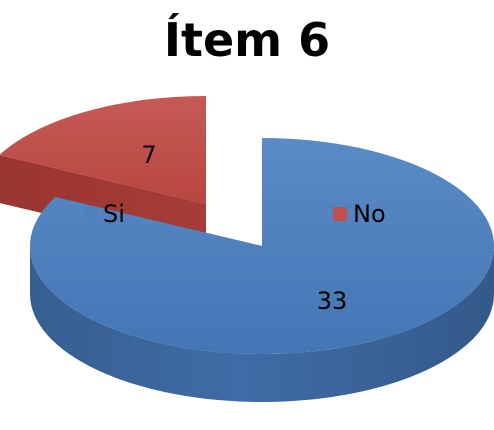  I want to click on legend-item-no: No, so click(359, 214).